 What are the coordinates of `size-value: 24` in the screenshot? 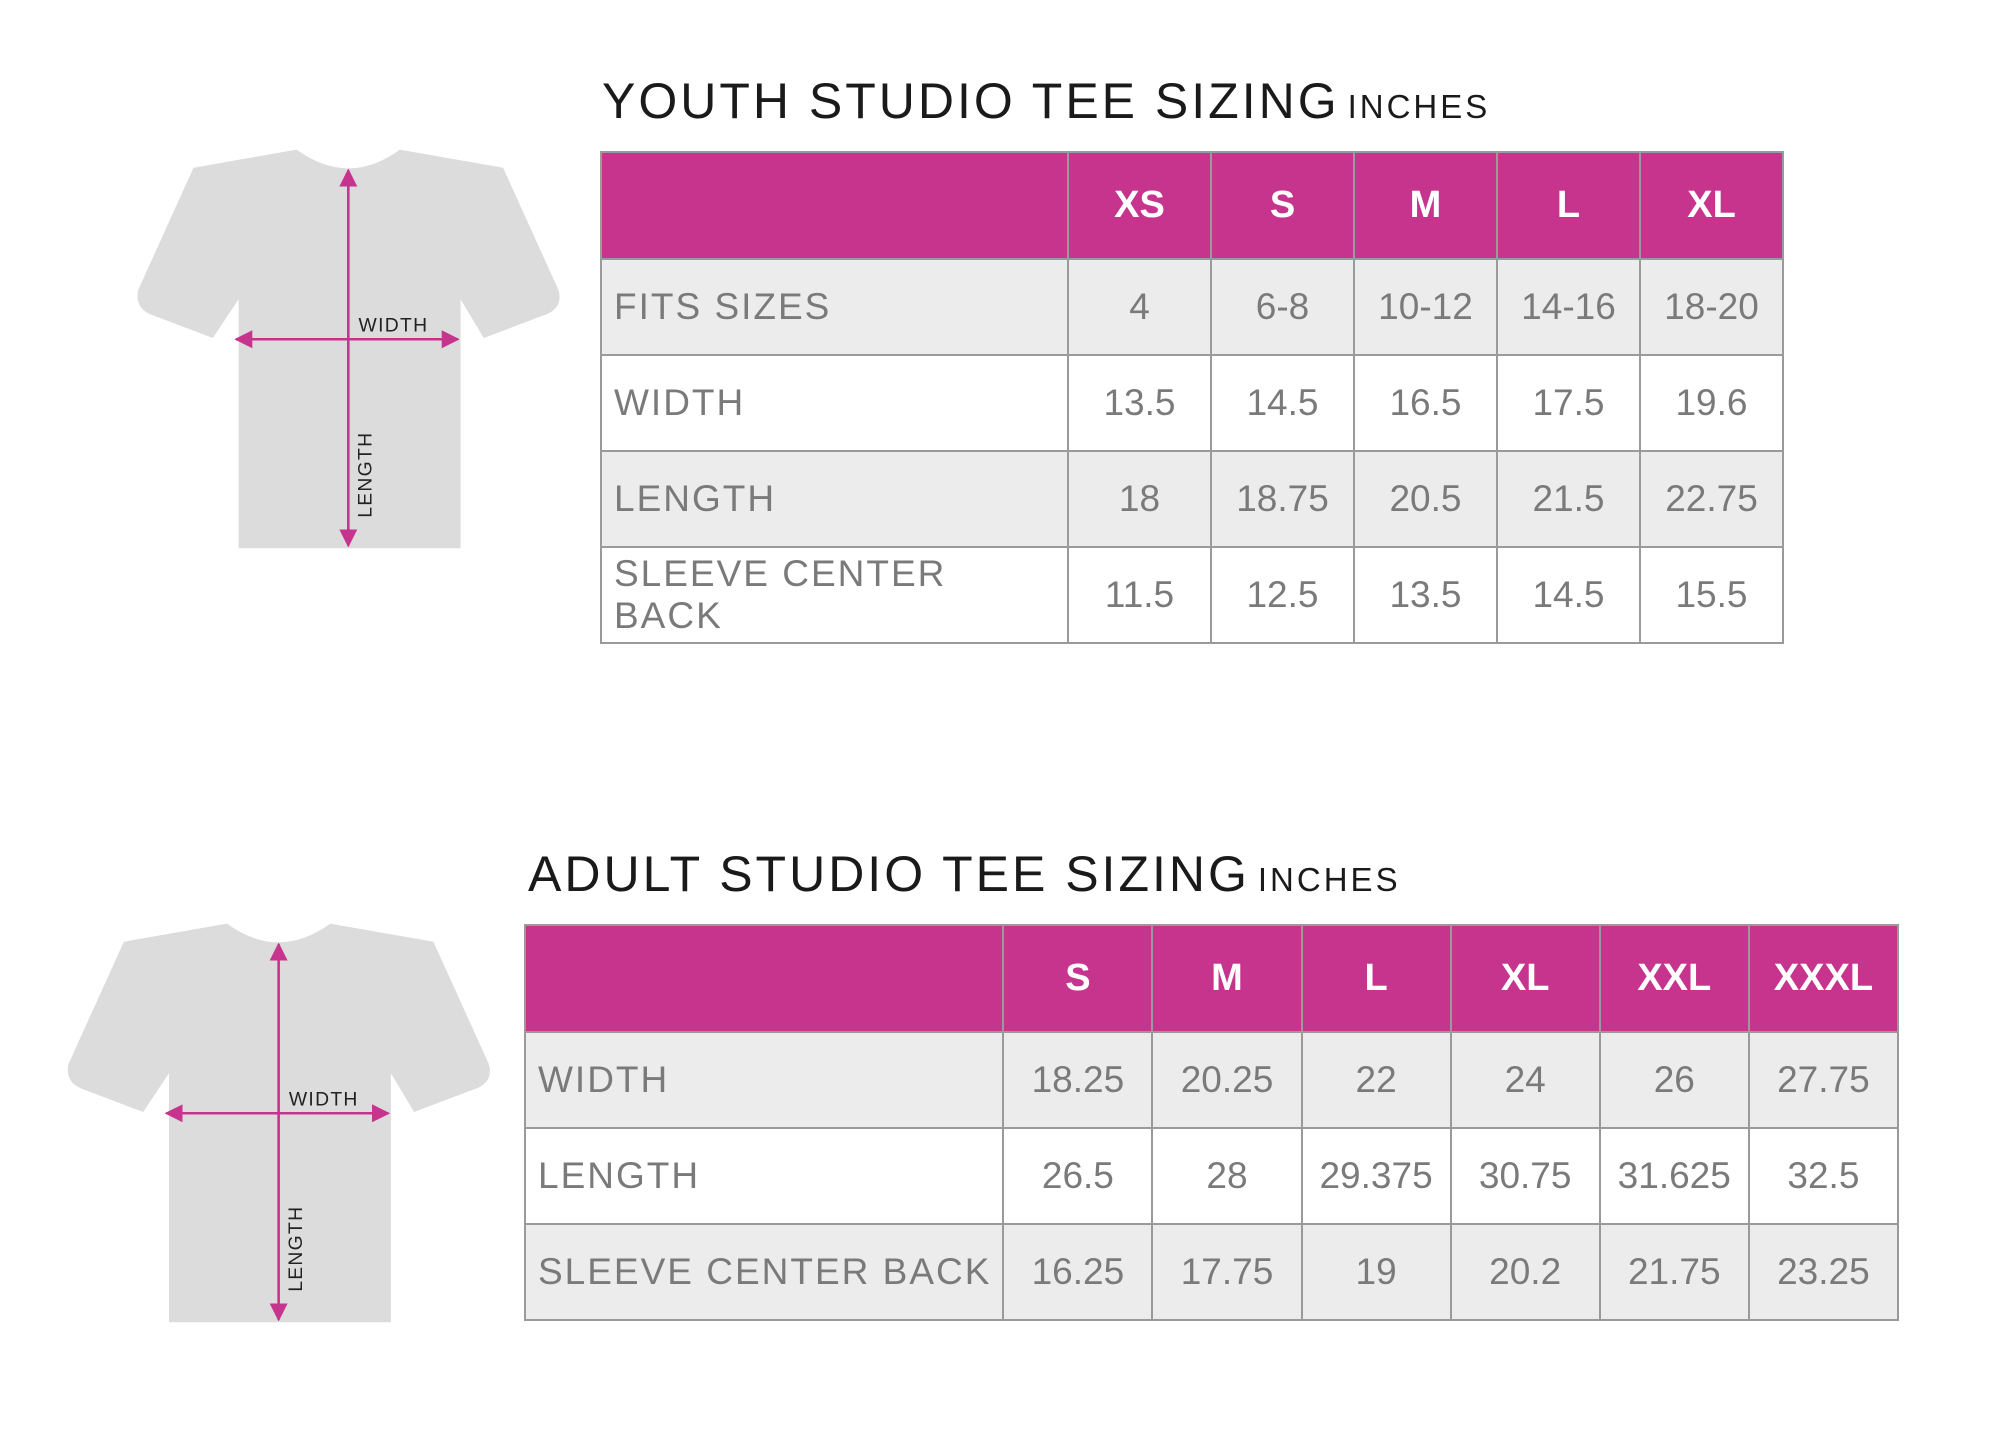 It's located at (1525, 1080).